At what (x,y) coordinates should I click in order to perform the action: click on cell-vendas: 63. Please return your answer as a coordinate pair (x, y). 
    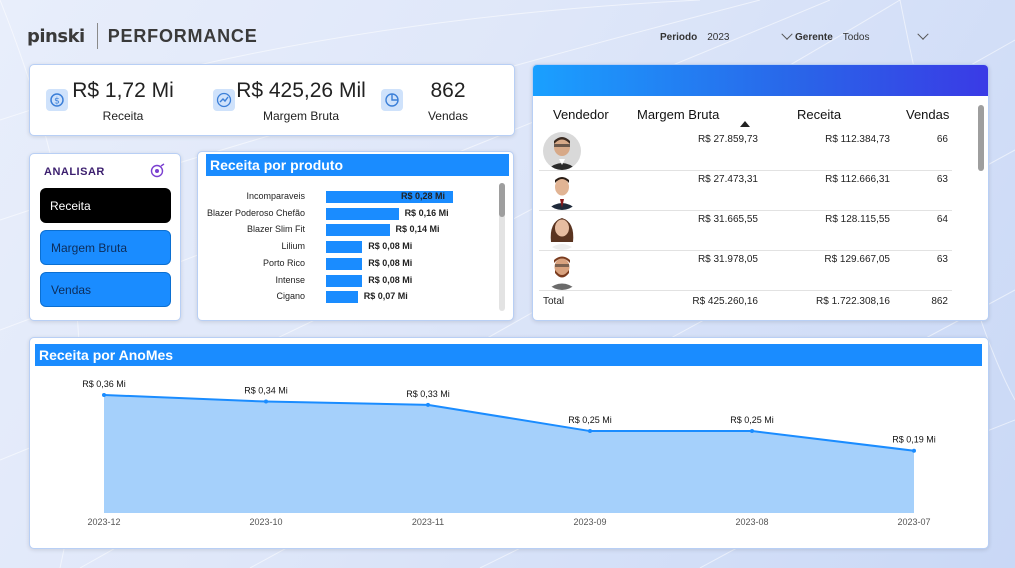
    Looking at the image, I should click on (942, 259).